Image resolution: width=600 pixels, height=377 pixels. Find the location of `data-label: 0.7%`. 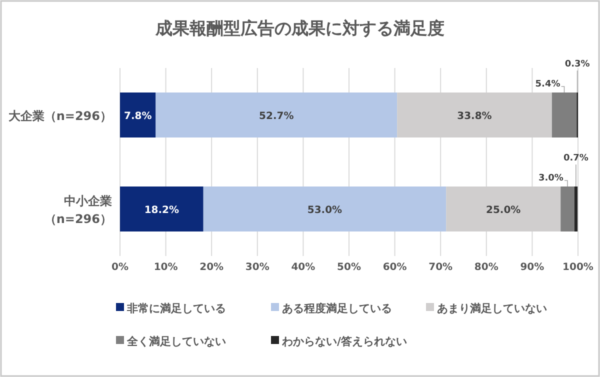

data-label: 0.7% is located at coordinates (575, 159).